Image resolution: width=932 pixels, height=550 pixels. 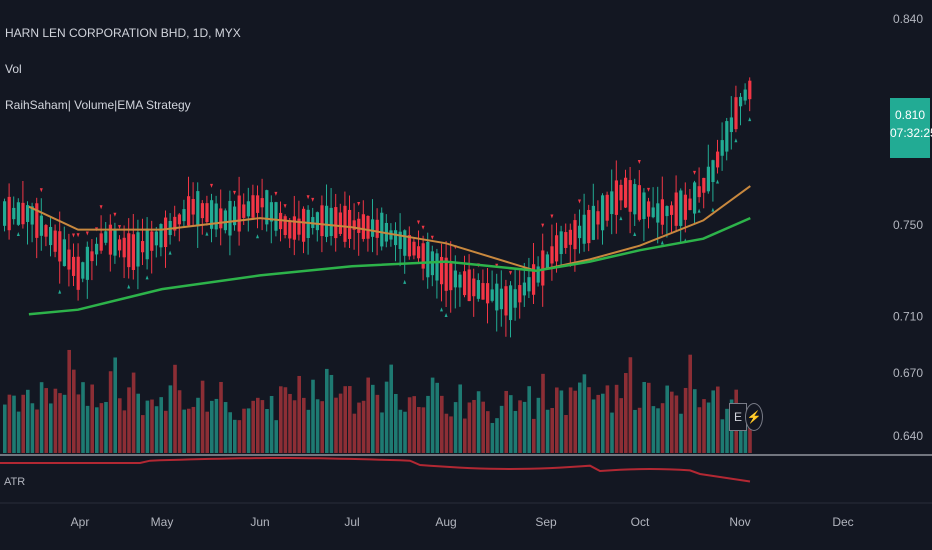 What do you see at coordinates (162, 522) in the screenshot?
I see `time-axis-label: May` at bounding box center [162, 522].